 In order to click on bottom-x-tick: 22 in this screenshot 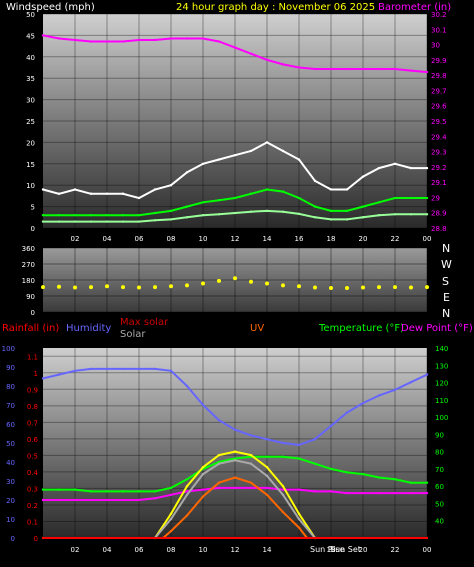, I will do `click(395, 550)`.